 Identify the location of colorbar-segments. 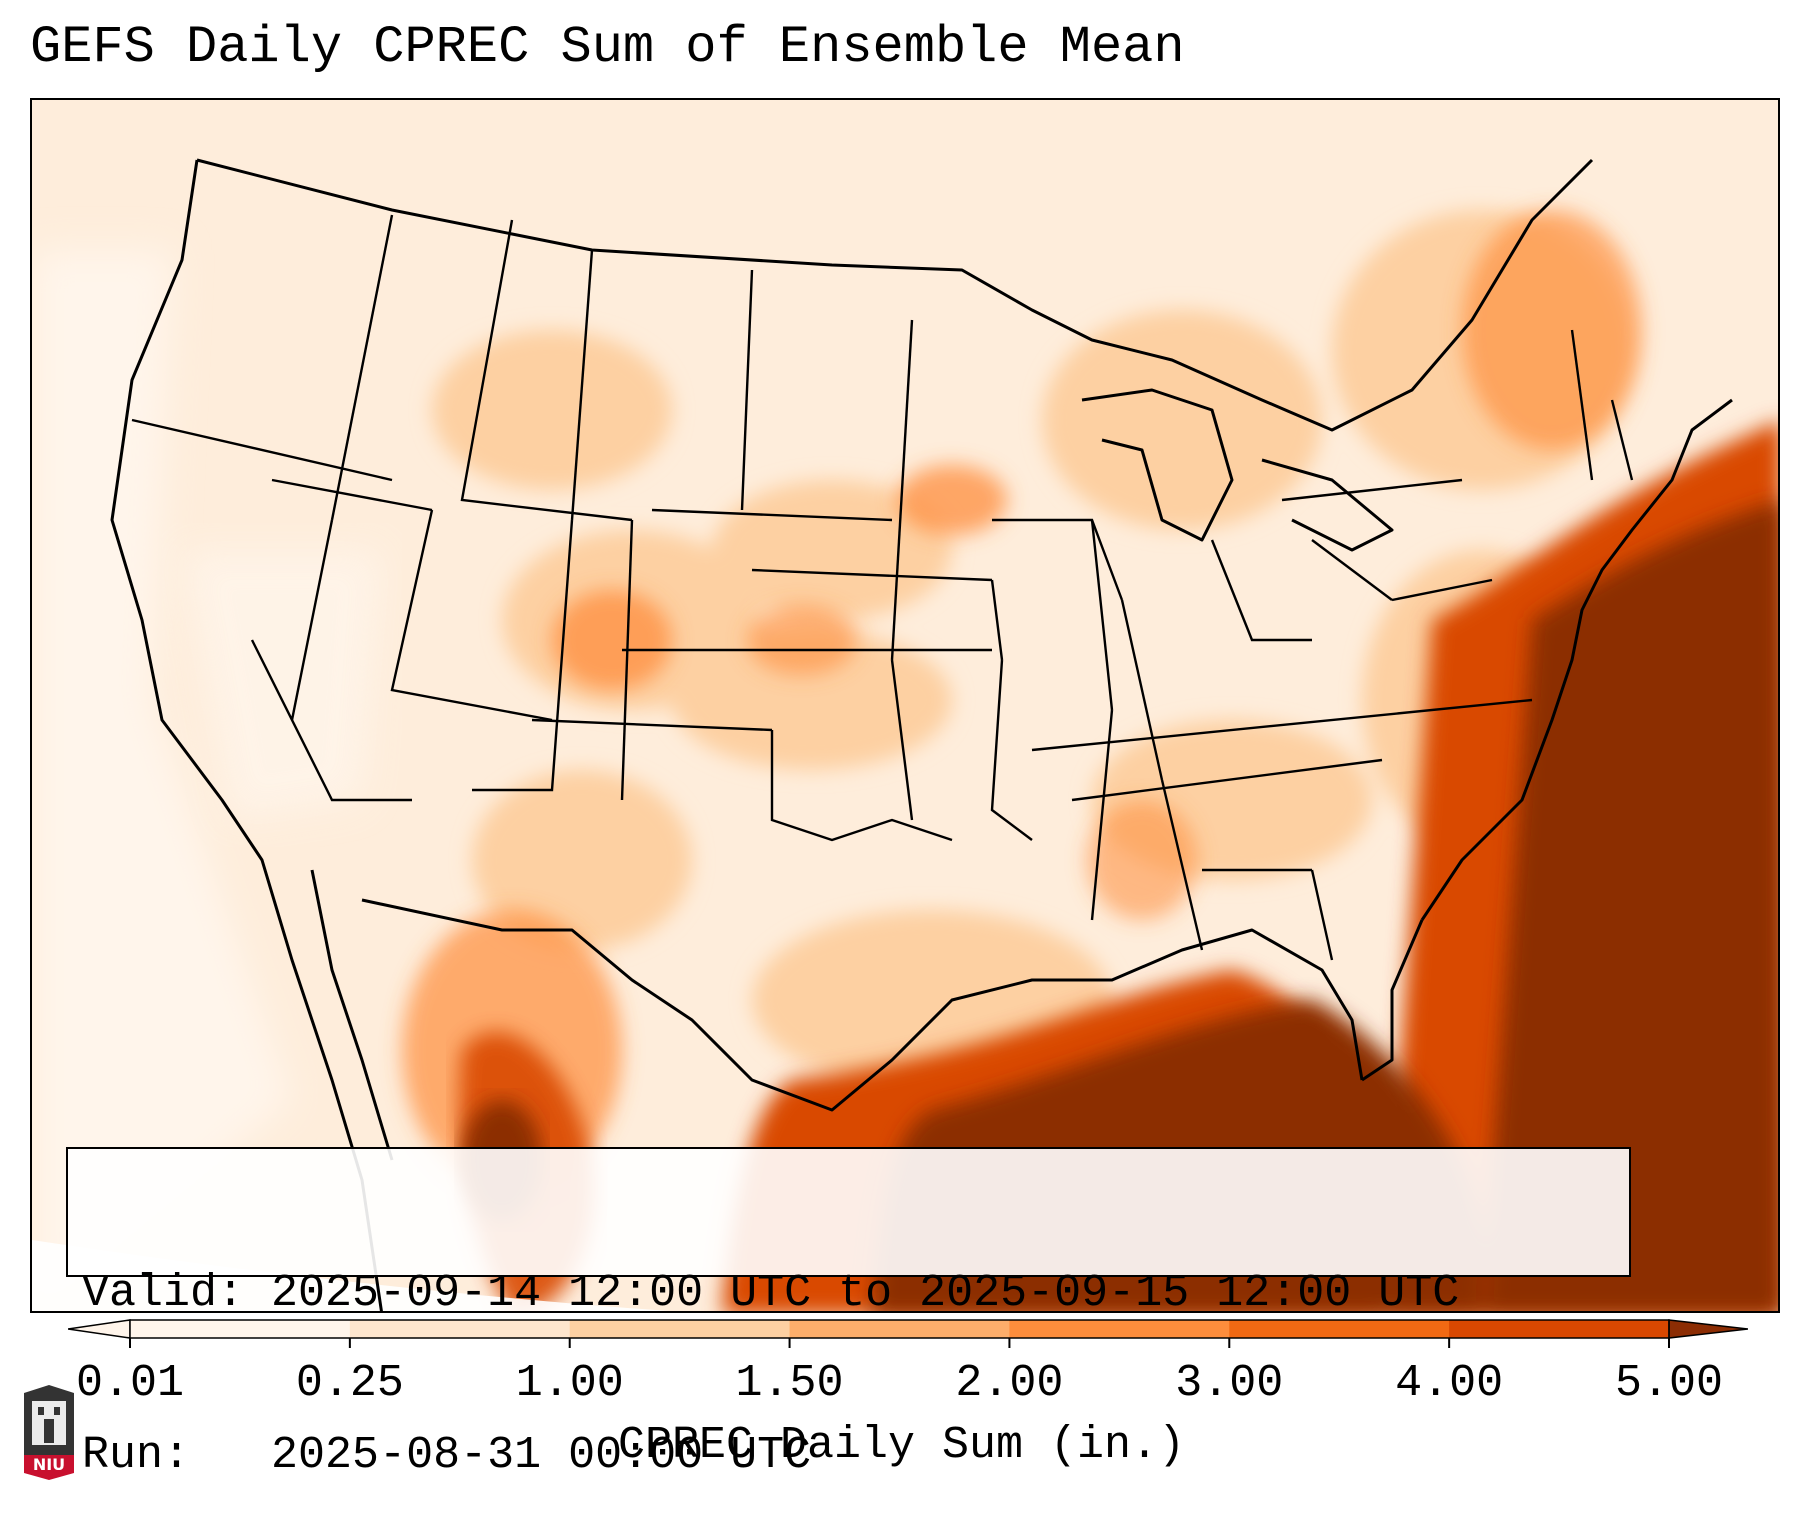
(908, 1329).